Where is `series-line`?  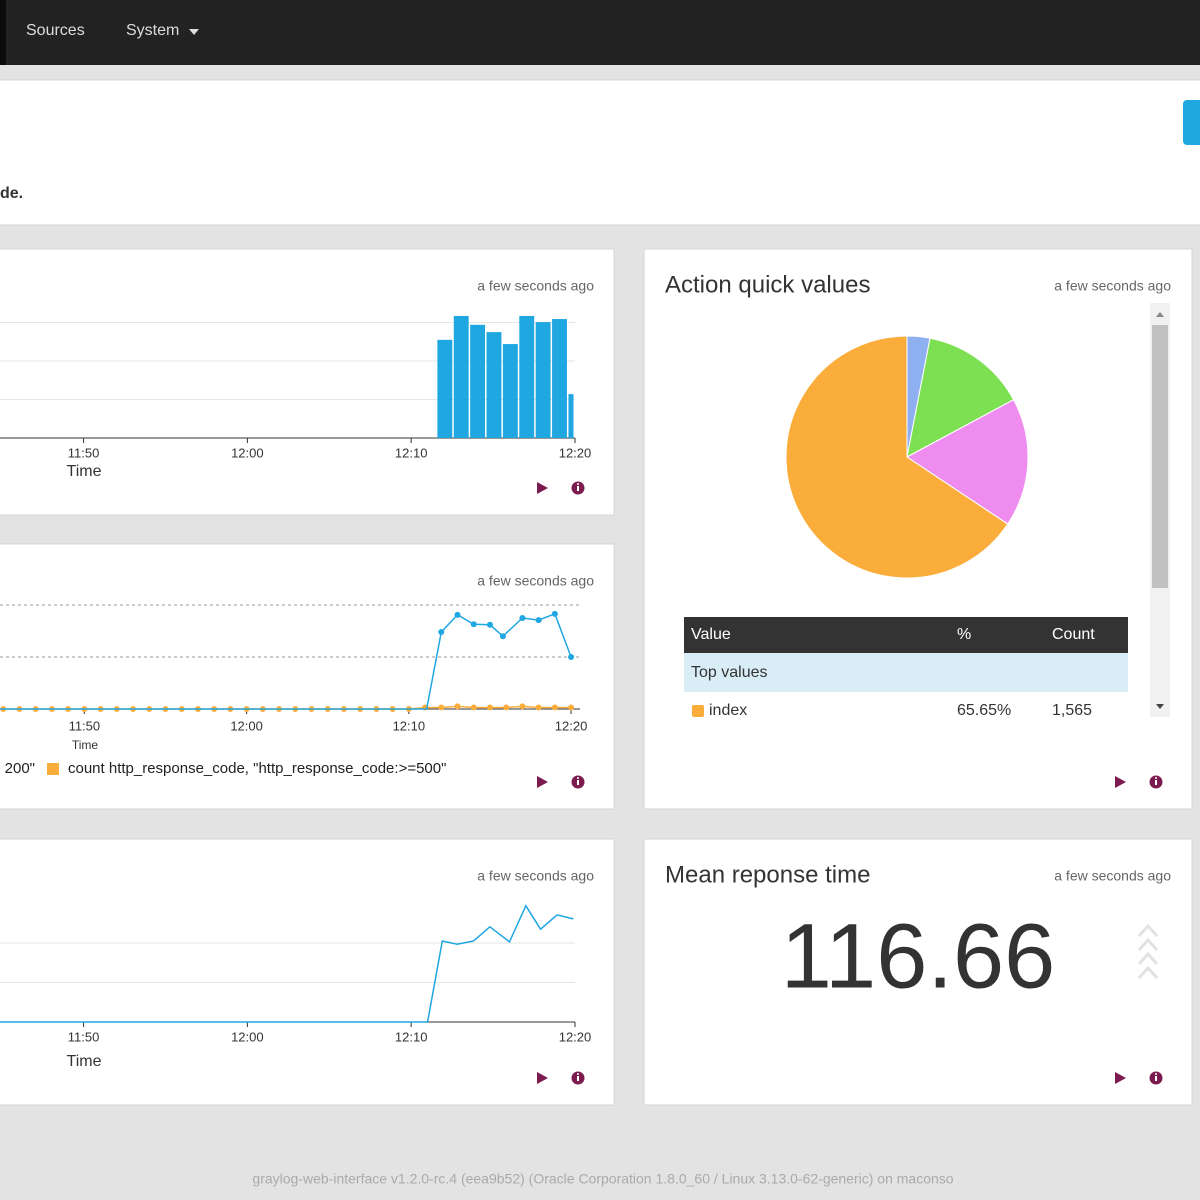 series-line is located at coordinates (287, 963).